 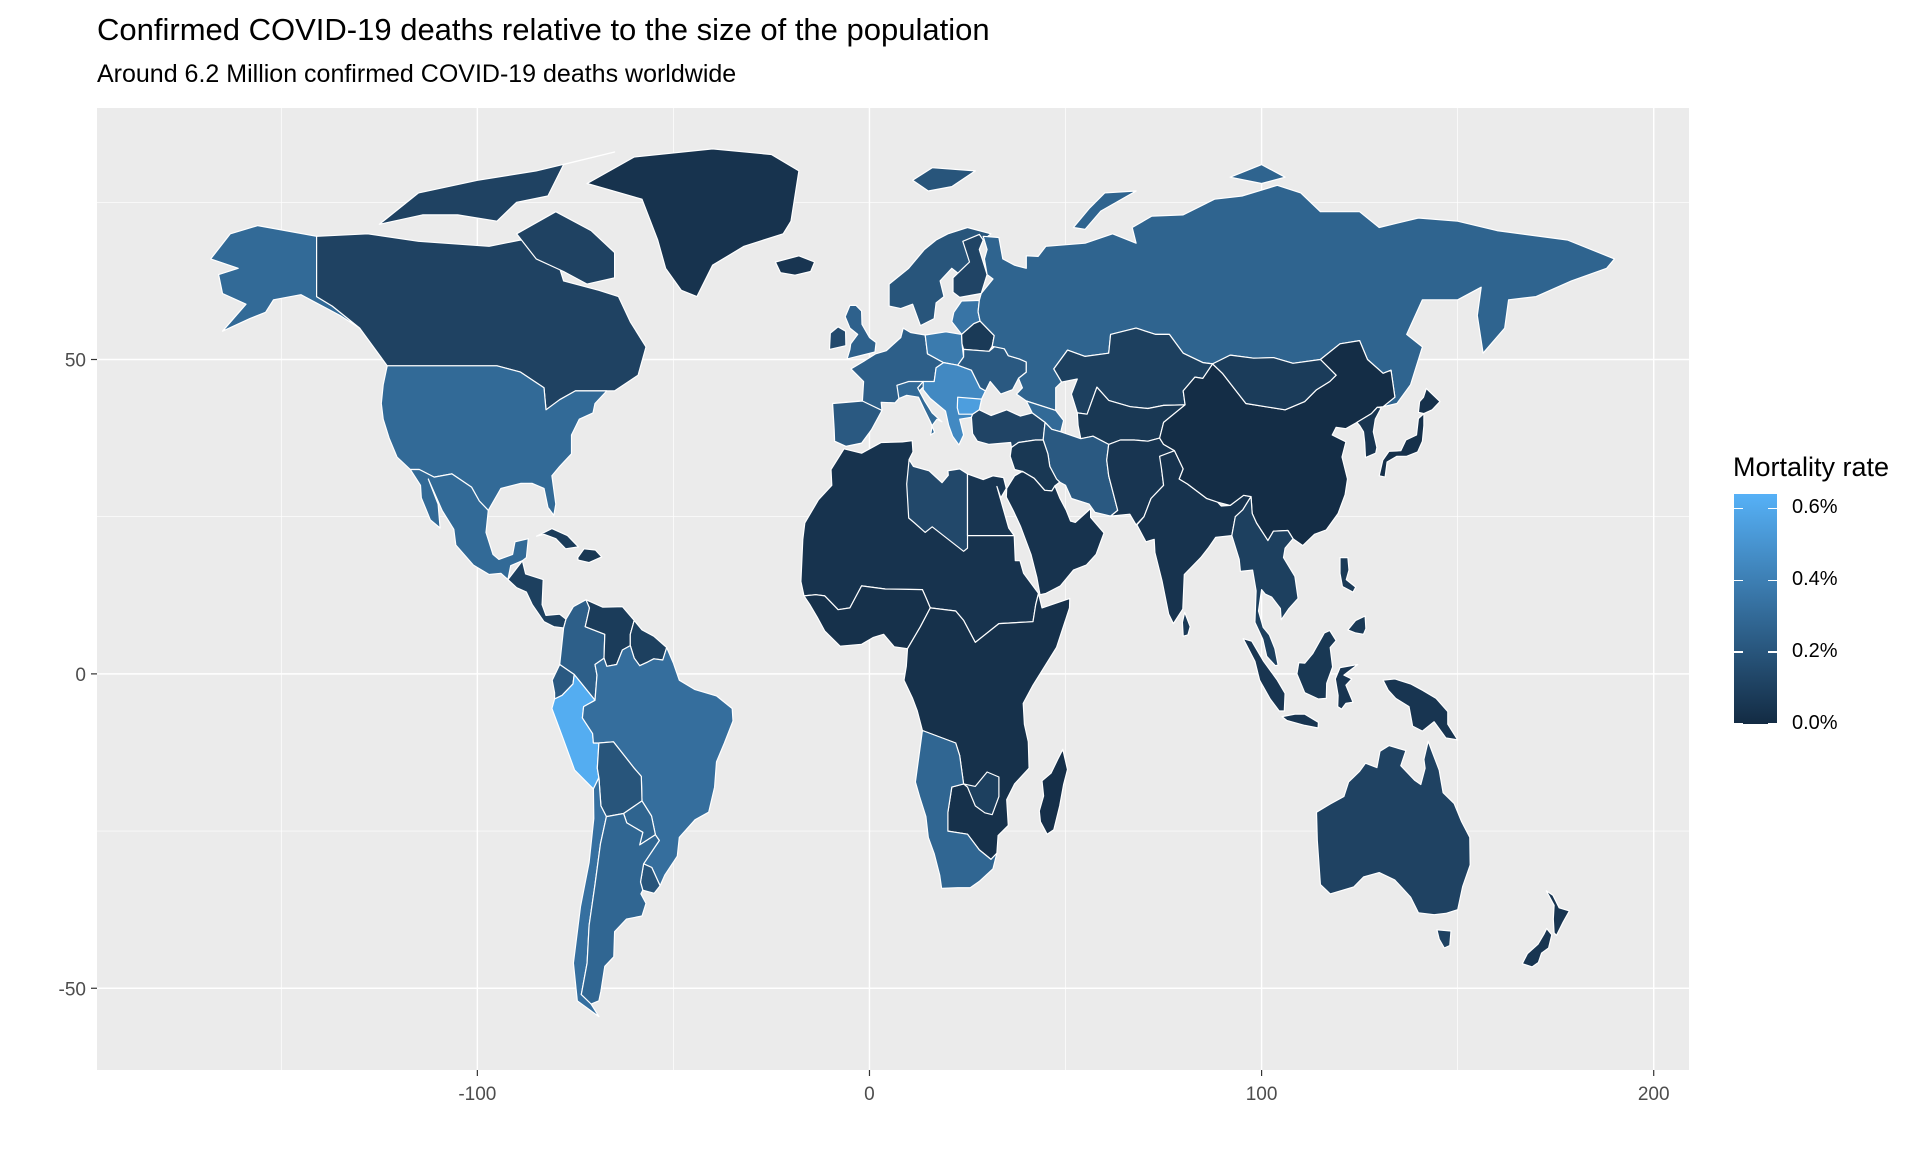 What do you see at coordinates (80, 675) in the screenshot?
I see `y-tick-label: 0` at bounding box center [80, 675].